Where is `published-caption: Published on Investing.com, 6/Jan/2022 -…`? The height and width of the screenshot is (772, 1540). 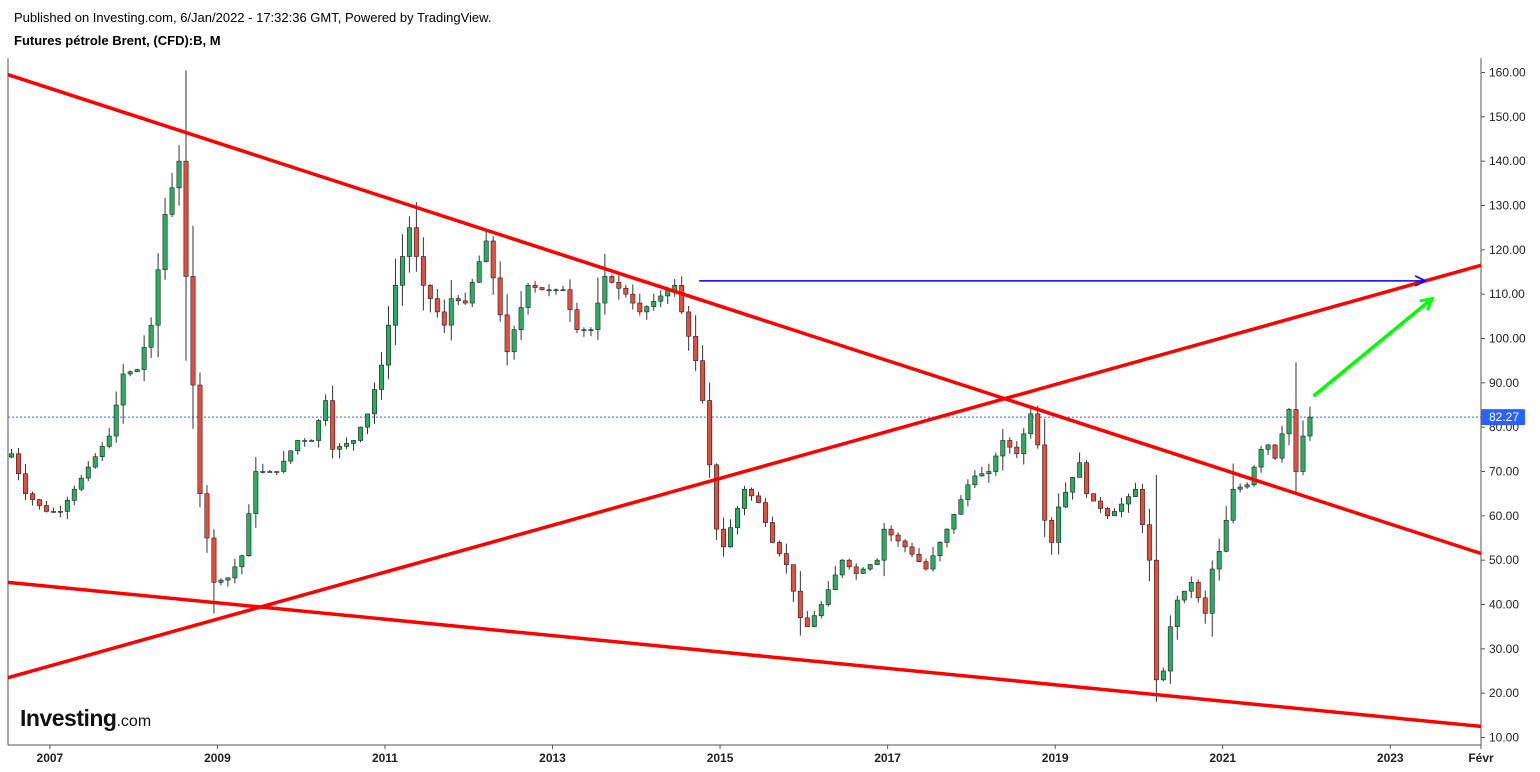 published-caption: Published on Investing.com, 6/Jan/2022 -… is located at coordinates (253, 17).